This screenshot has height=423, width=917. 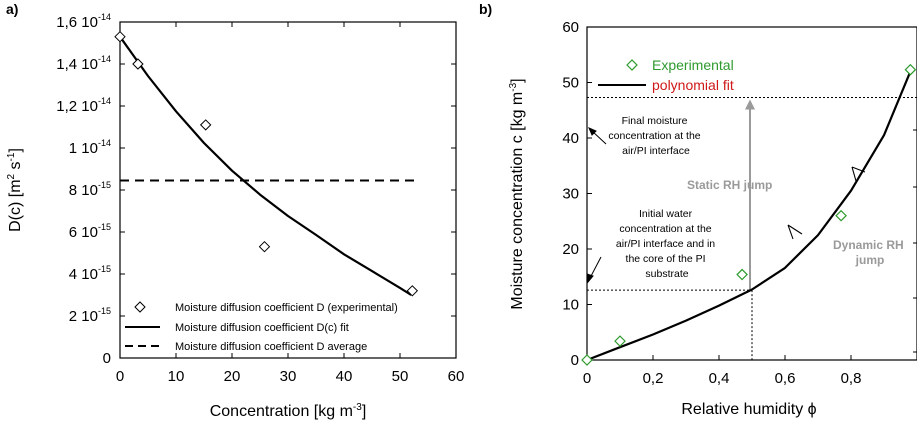 I want to click on final-annotation-line-1: Final moisture, so click(x=655, y=121).